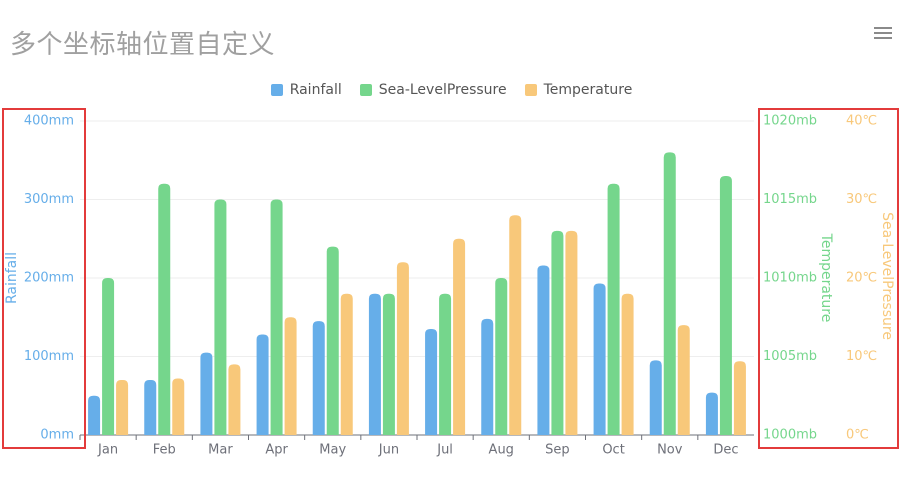  What do you see at coordinates (655, 397) in the screenshot?
I see `bar-rainfall-nov` at bounding box center [655, 397].